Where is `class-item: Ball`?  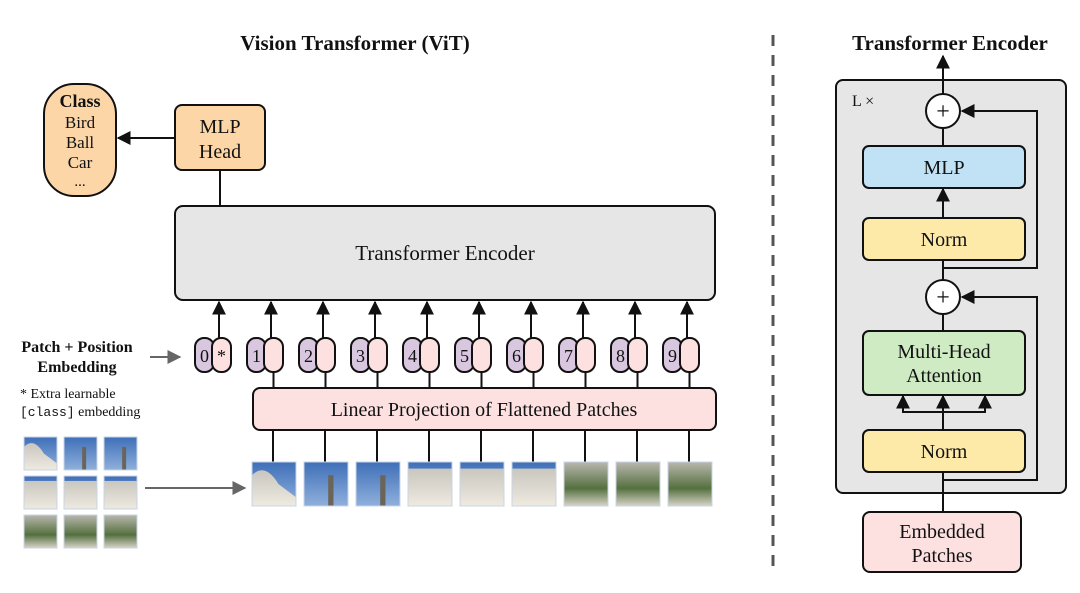 class-item: Ball is located at coordinates (80, 142).